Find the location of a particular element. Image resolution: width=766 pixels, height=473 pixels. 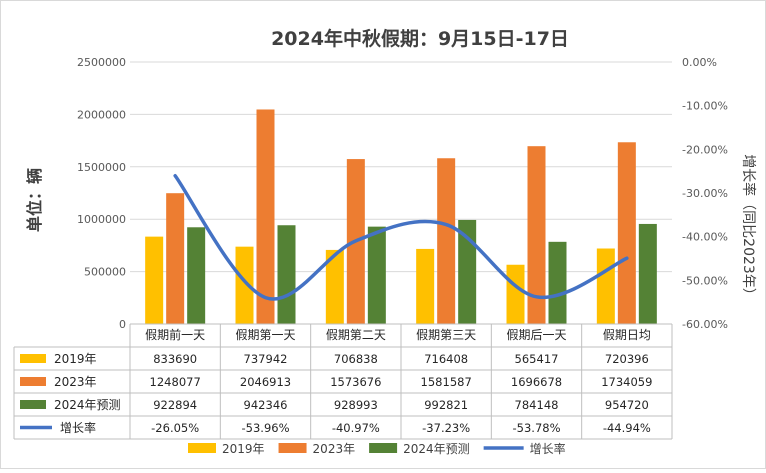

legend-label: 2023年 is located at coordinates (334, 449).